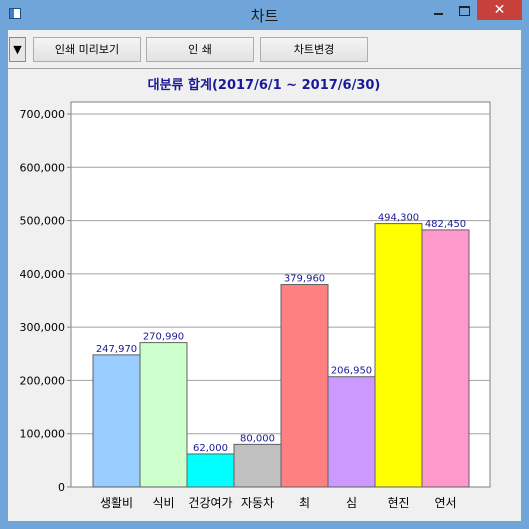 The image size is (529, 529). I want to click on x-category-label: 심, so click(351, 503).